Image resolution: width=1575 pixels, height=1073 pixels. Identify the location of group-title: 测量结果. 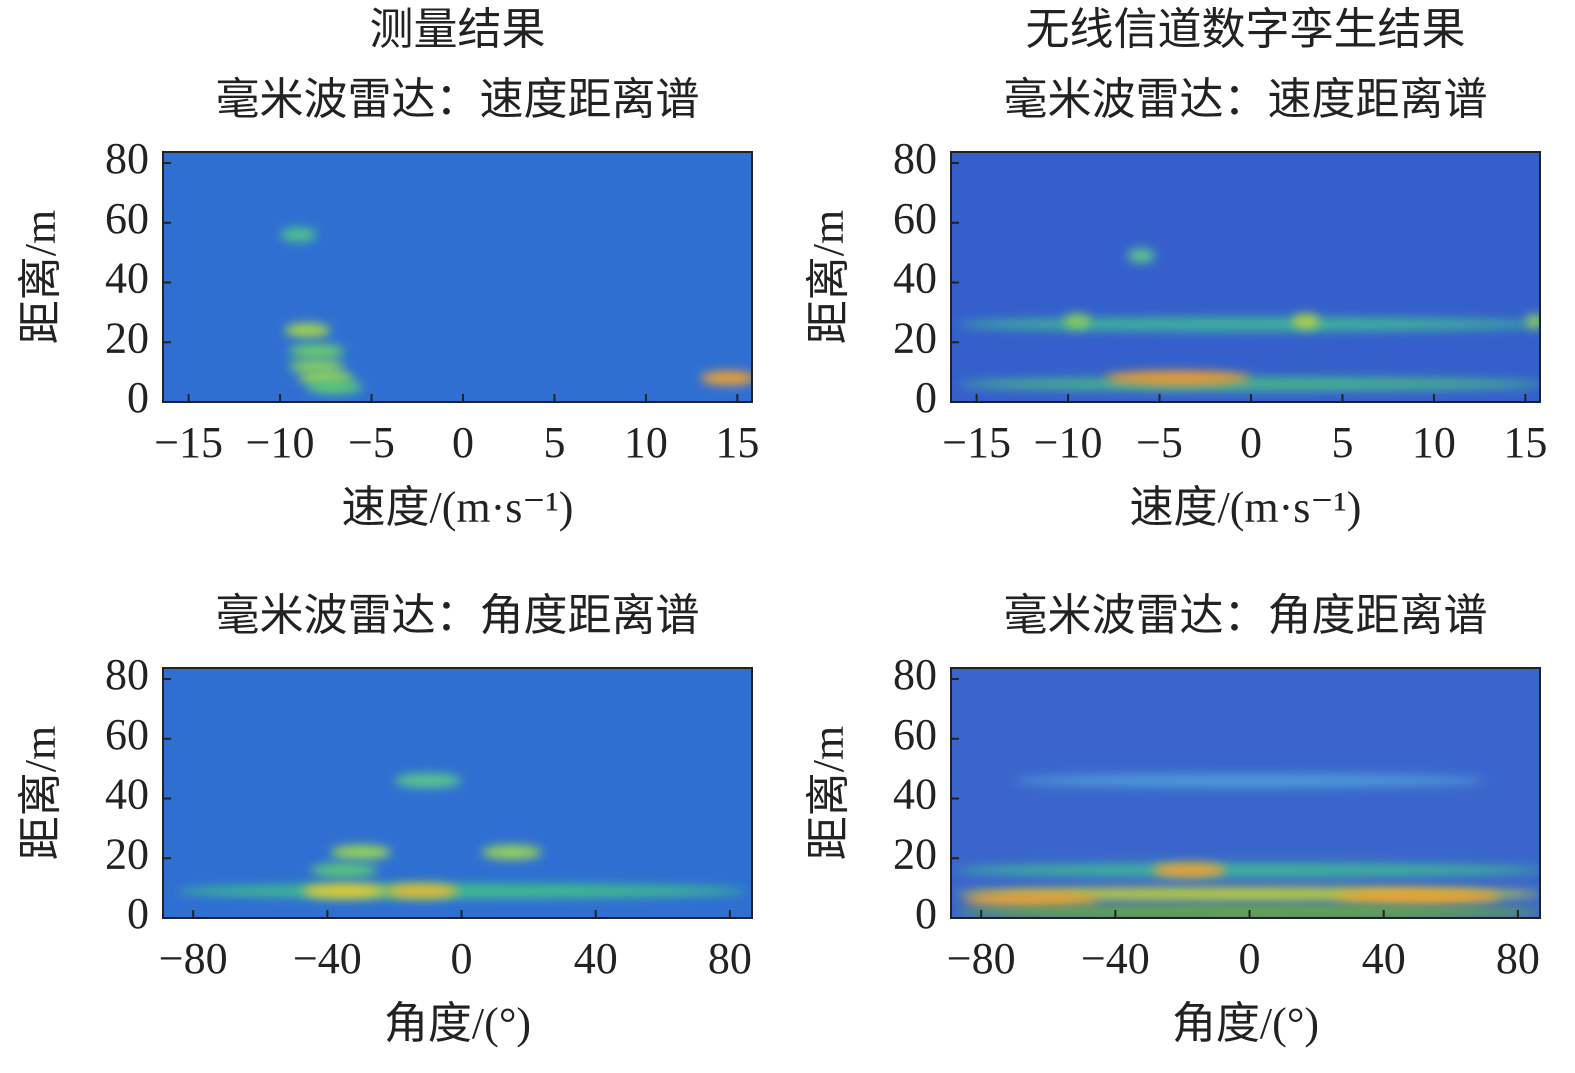
(458, 29).